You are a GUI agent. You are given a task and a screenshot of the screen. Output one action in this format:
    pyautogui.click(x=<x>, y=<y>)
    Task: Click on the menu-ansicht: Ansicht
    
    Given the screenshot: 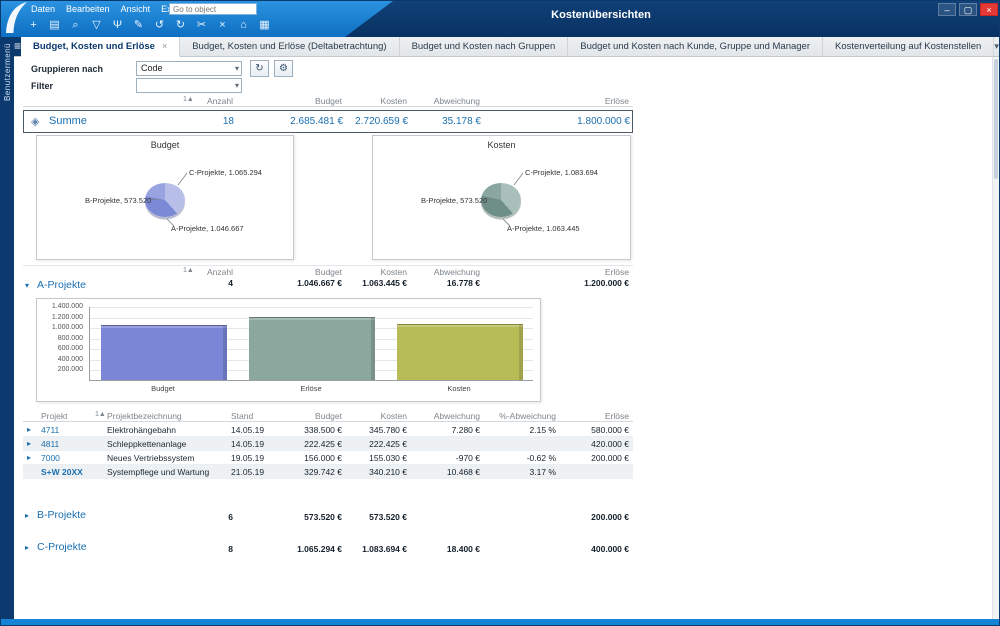 What is the action you would take?
    pyautogui.click(x=135, y=9)
    